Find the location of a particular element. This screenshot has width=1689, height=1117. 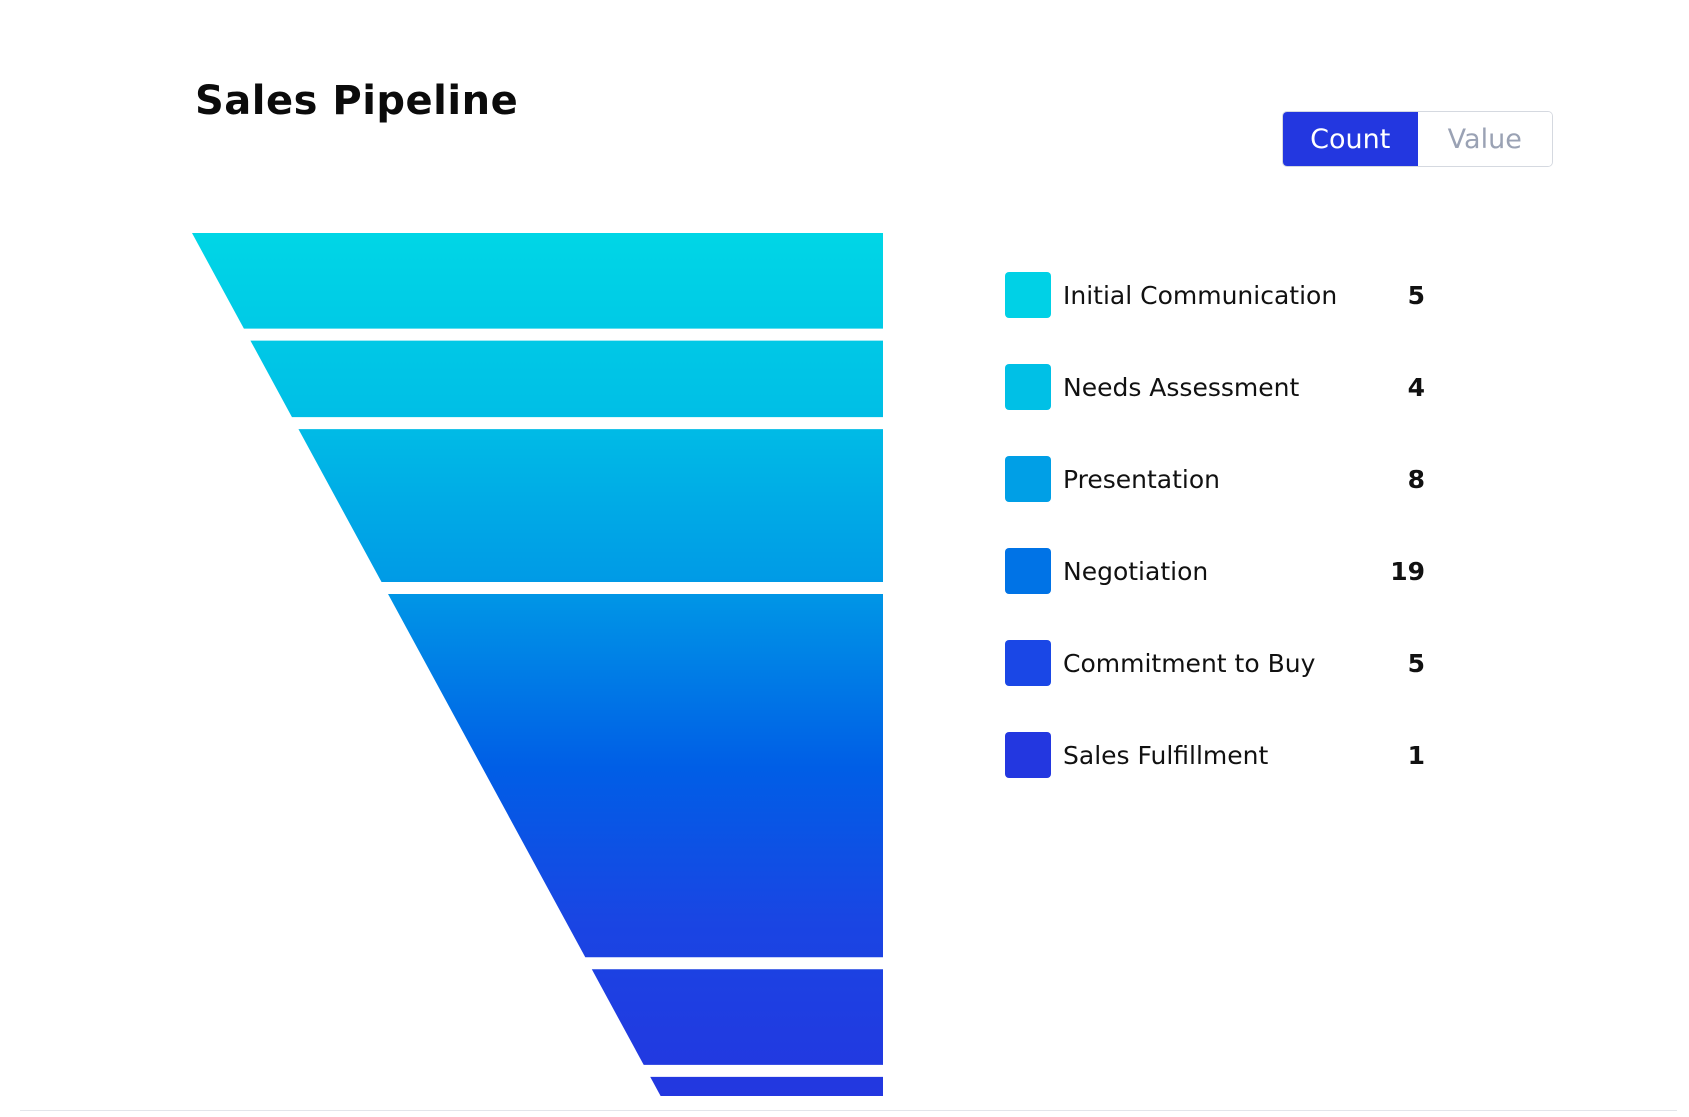

legend-label: Commitment to Buy is located at coordinates (1189, 663).